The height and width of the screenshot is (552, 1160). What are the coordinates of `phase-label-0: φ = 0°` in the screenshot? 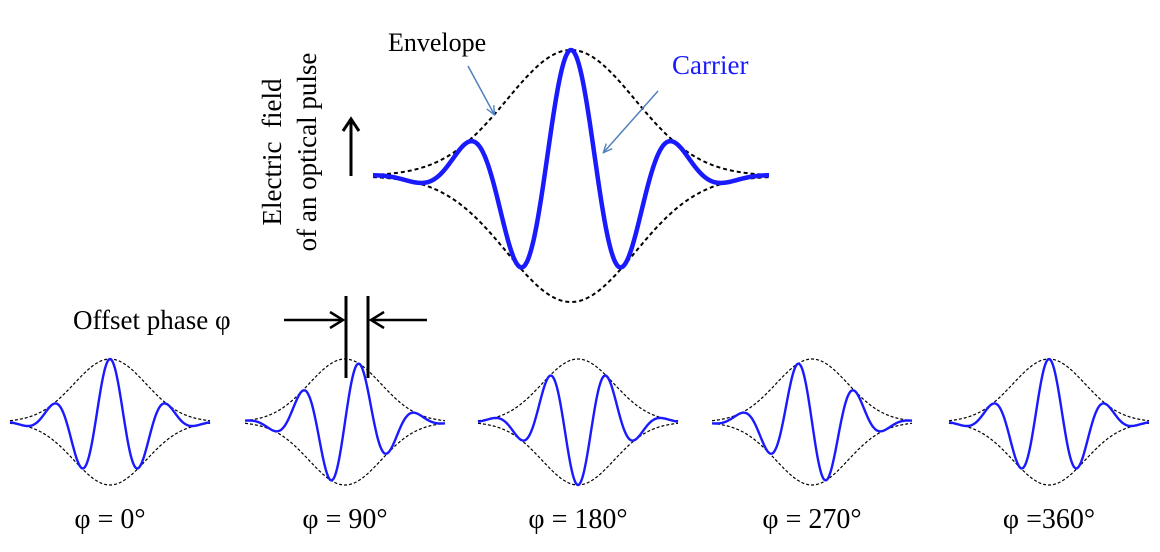 It's located at (109, 519).